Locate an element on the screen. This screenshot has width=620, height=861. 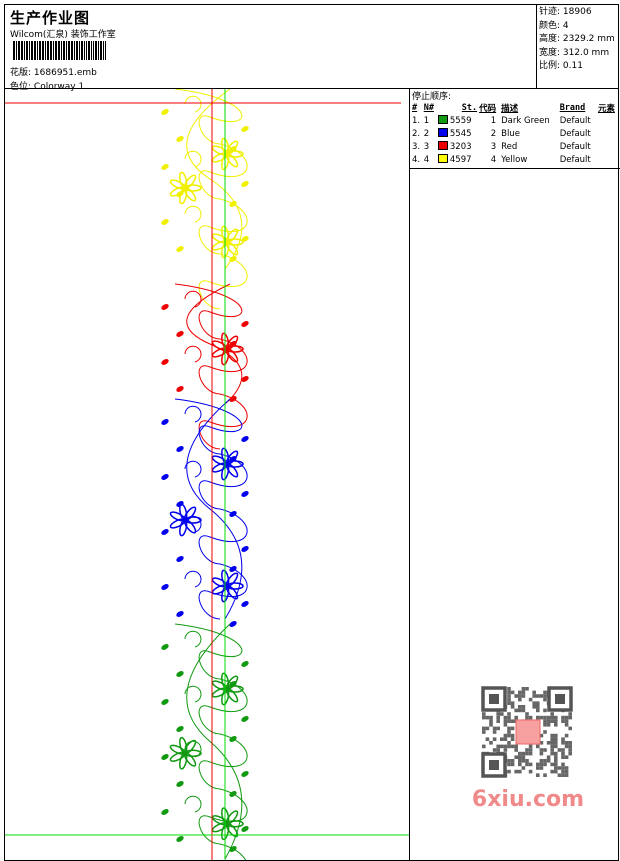
row-n: 2 is located at coordinates (426, 133).